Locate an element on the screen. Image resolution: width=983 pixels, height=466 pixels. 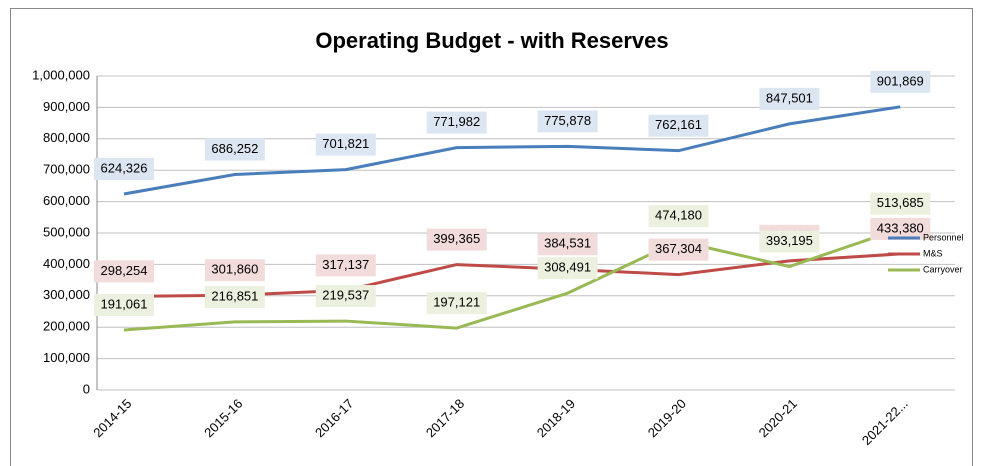
data-label: 197,121 is located at coordinates (456, 302).